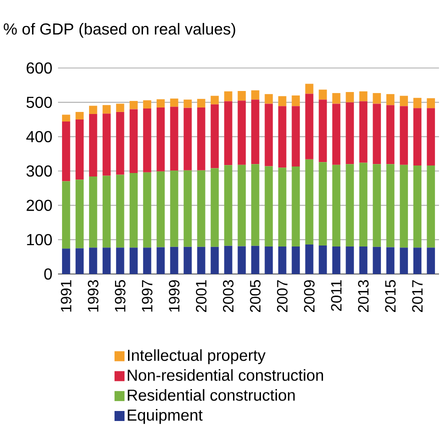 This screenshot has height=445, width=441. Describe the element at coordinates (201, 296) in the screenshot. I see `x-tick-label: 2001` at that location.